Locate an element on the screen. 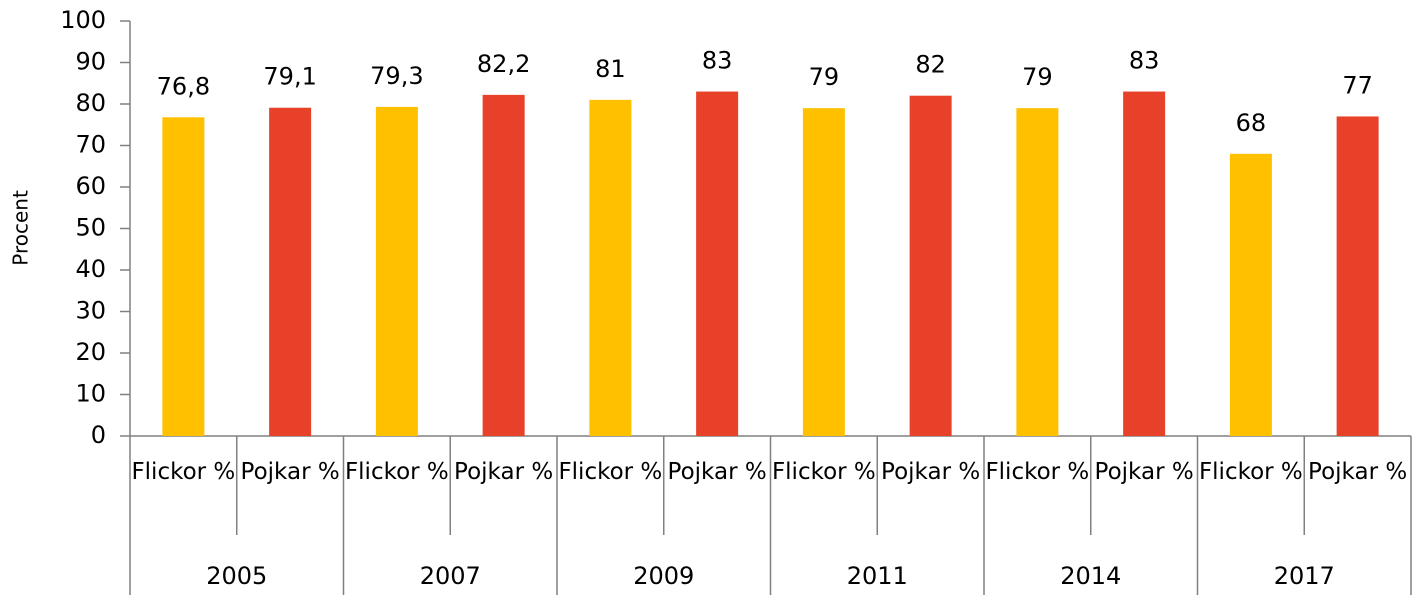 The width and height of the screenshot is (1412, 595). y-tick-label: 0 is located at coordinates (98, 435).